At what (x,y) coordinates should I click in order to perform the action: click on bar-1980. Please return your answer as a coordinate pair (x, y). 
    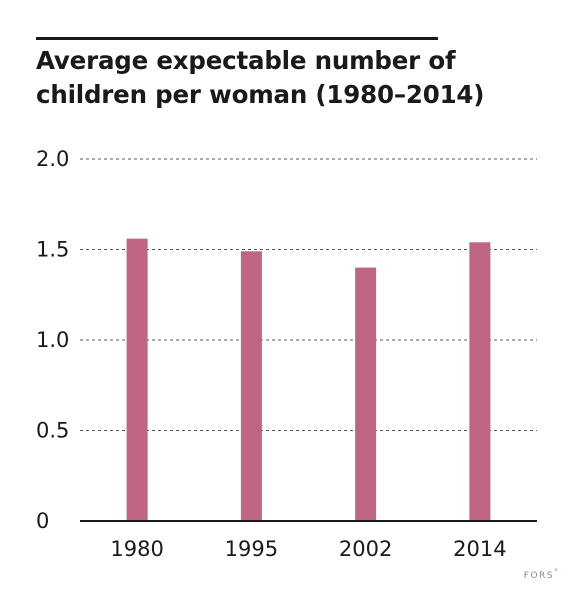
    Looking at the image, I should click on (137, 379).